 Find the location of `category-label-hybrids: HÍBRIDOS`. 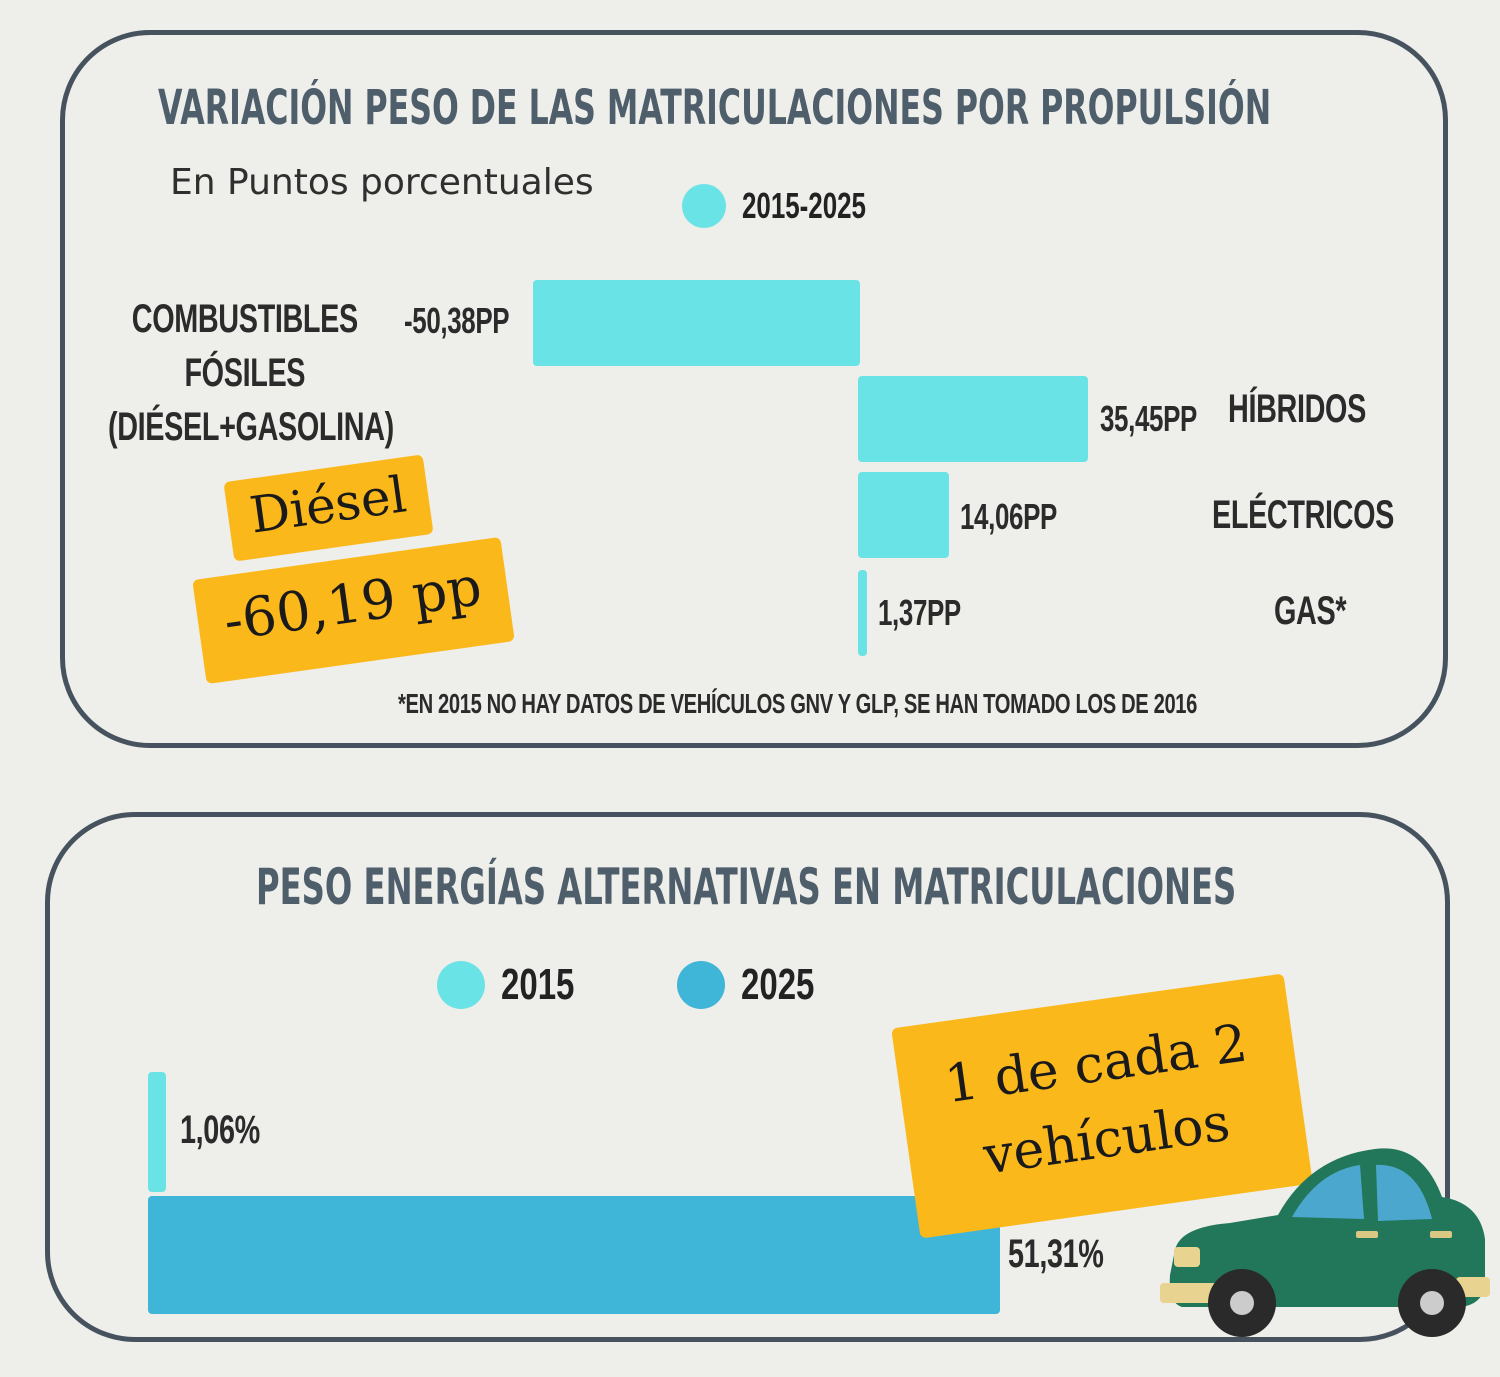

category-label-hybrids: HÍBRIDOS is located at coordinates (1297, 409).